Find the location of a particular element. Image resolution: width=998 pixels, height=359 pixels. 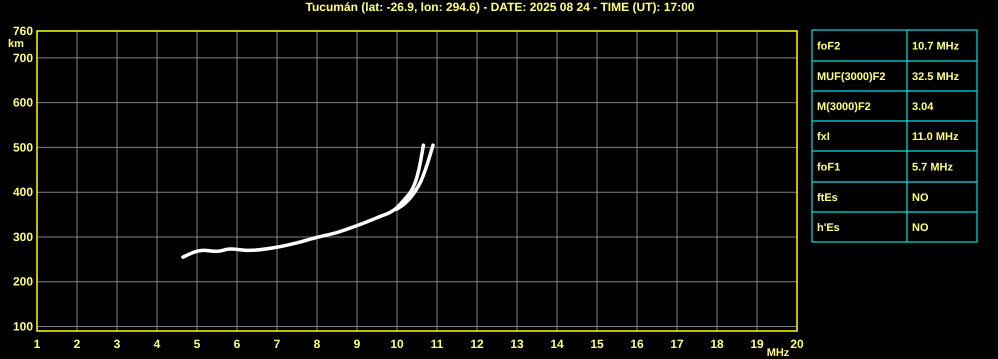

x-tick-label: 18 is located at coordinates (717, 344).